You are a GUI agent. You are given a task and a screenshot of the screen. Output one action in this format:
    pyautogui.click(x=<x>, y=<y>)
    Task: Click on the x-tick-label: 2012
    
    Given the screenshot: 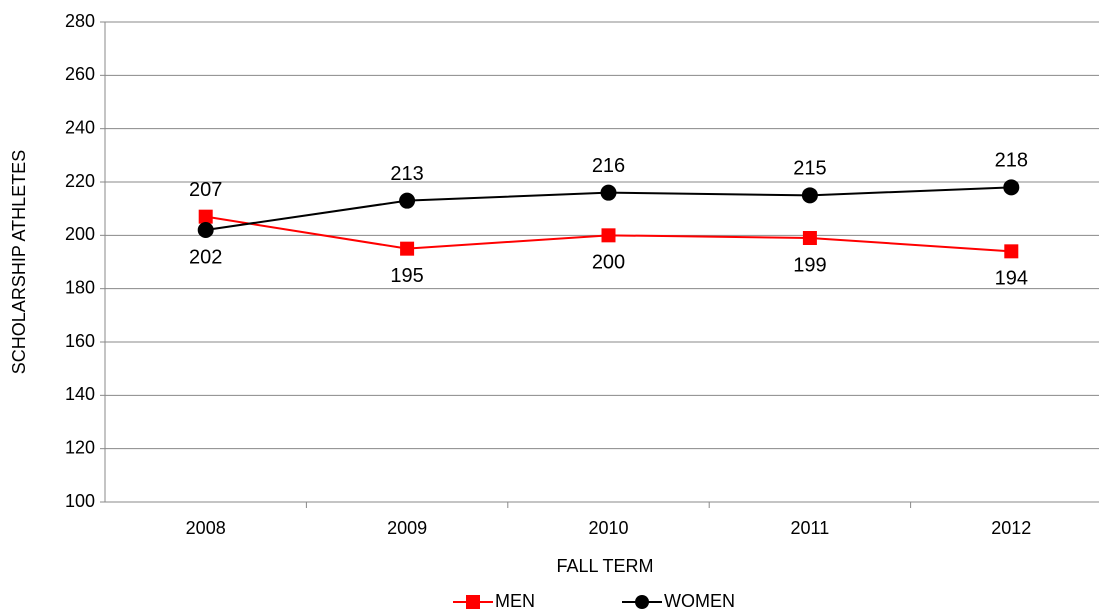 What is the action you would take?
    pyautogui.click(x=1011, y=528)
    